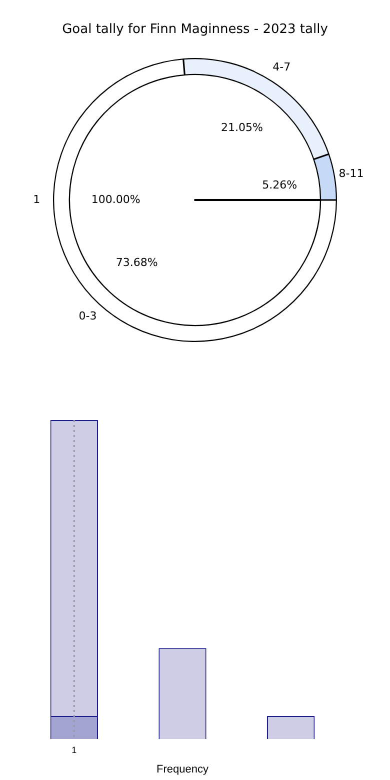 The height and width of the screenshot is (780, 390). I want to click on data-label: 21.05%, so click(241, 127).